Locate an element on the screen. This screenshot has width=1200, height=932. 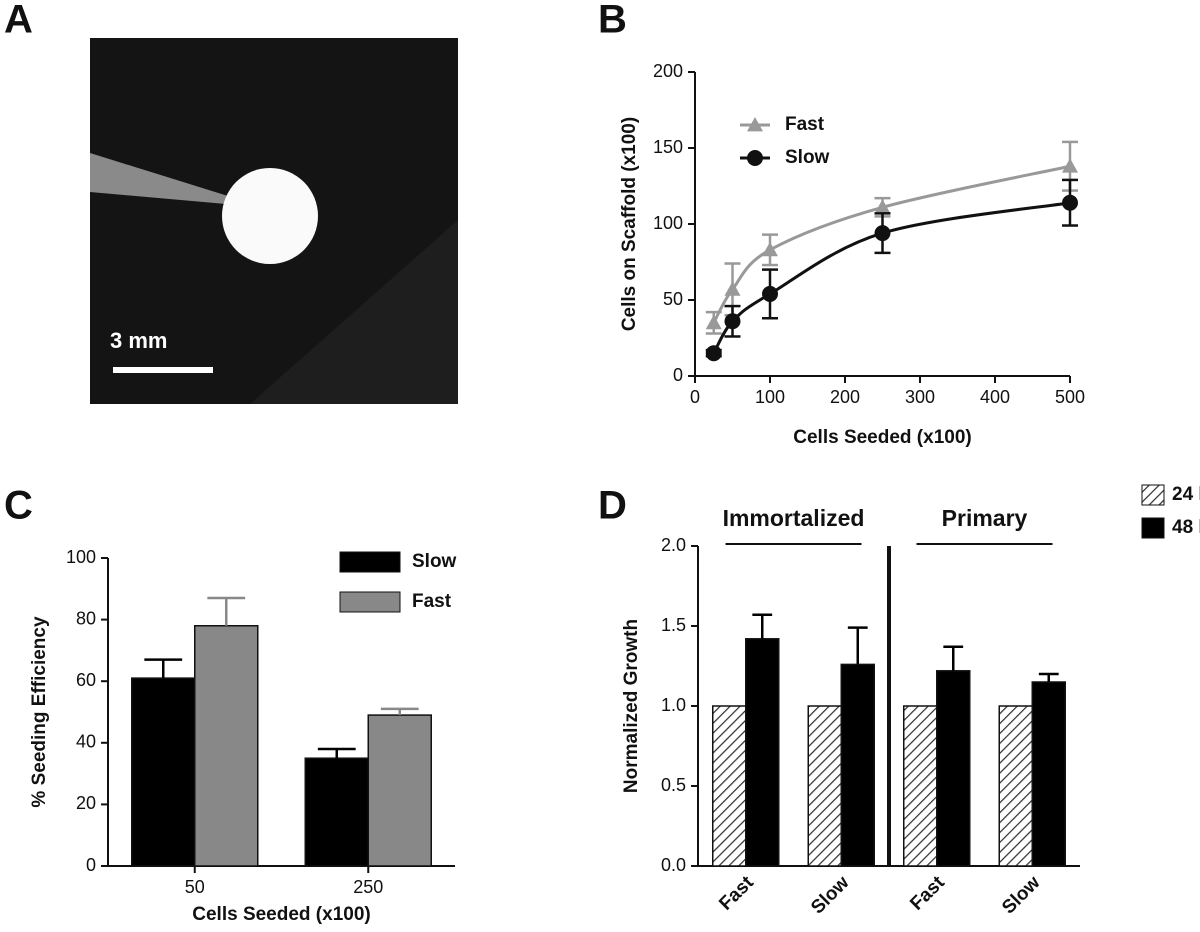
y-tick-label: 2.0 is located at coordinates (673, 545).